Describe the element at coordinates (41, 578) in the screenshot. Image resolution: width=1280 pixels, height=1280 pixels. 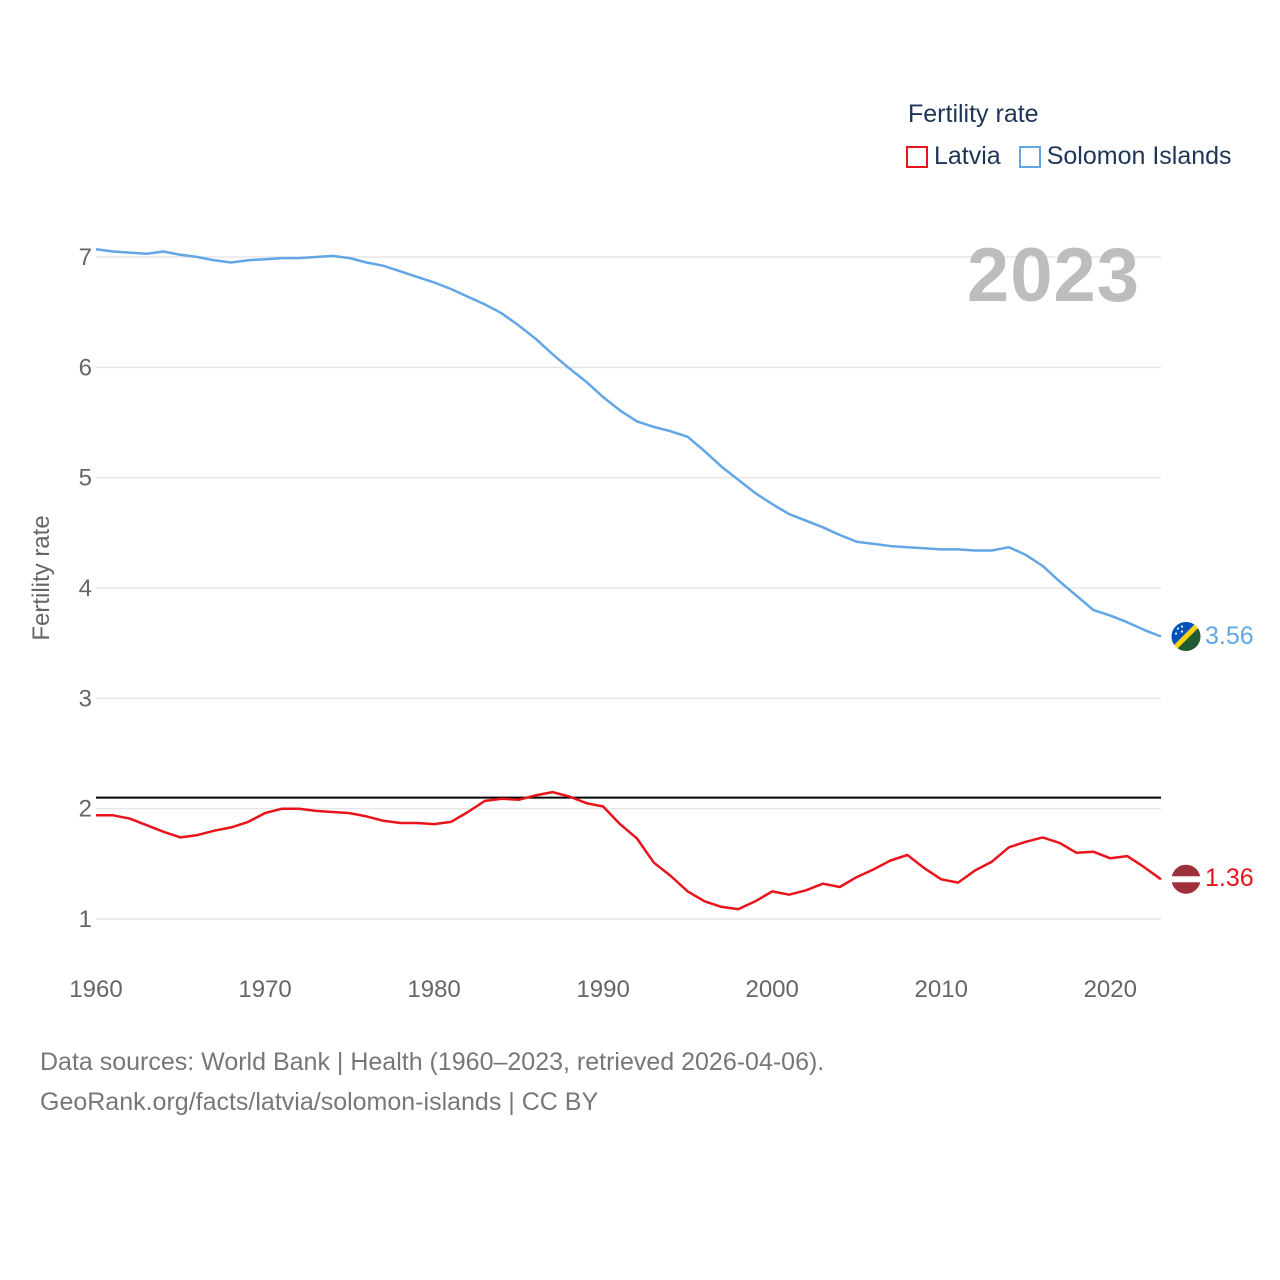
I see `y-axis-label: Fertility rate` at that location.